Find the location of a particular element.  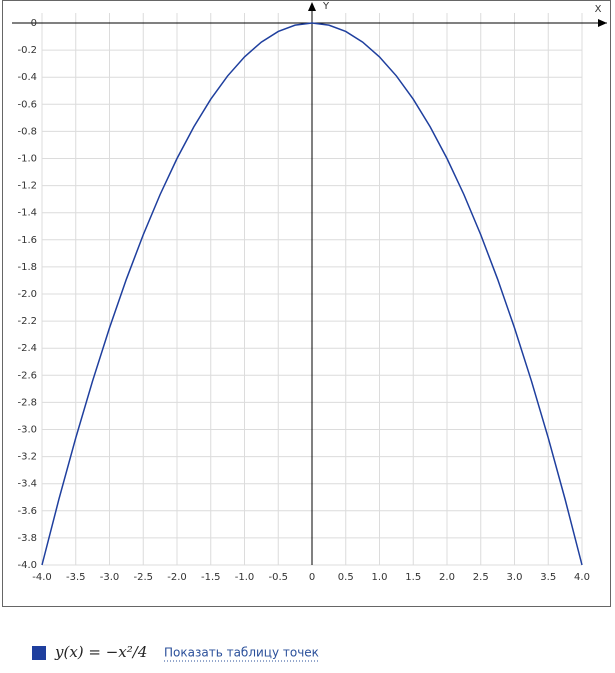

y-tick-label: -3.4 is located at coordinates (27, 484).